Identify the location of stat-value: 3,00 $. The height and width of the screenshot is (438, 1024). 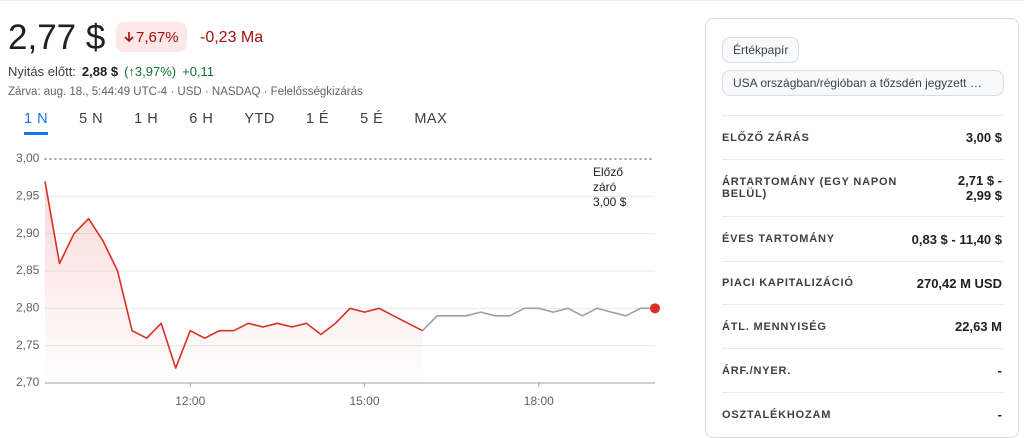
(983, 137).